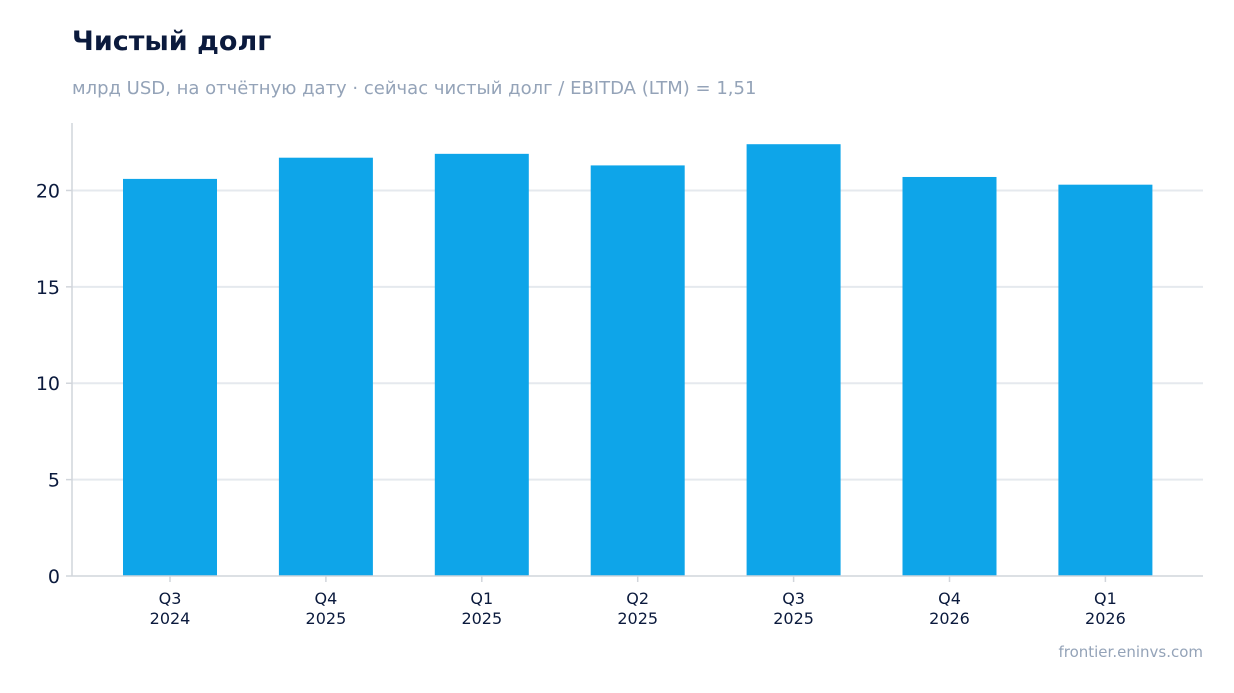  What do you see at coordinates (637, 608) in the screenshot?
I see `x-tick-label: Q2 2025` at bounding box center [637, 608].